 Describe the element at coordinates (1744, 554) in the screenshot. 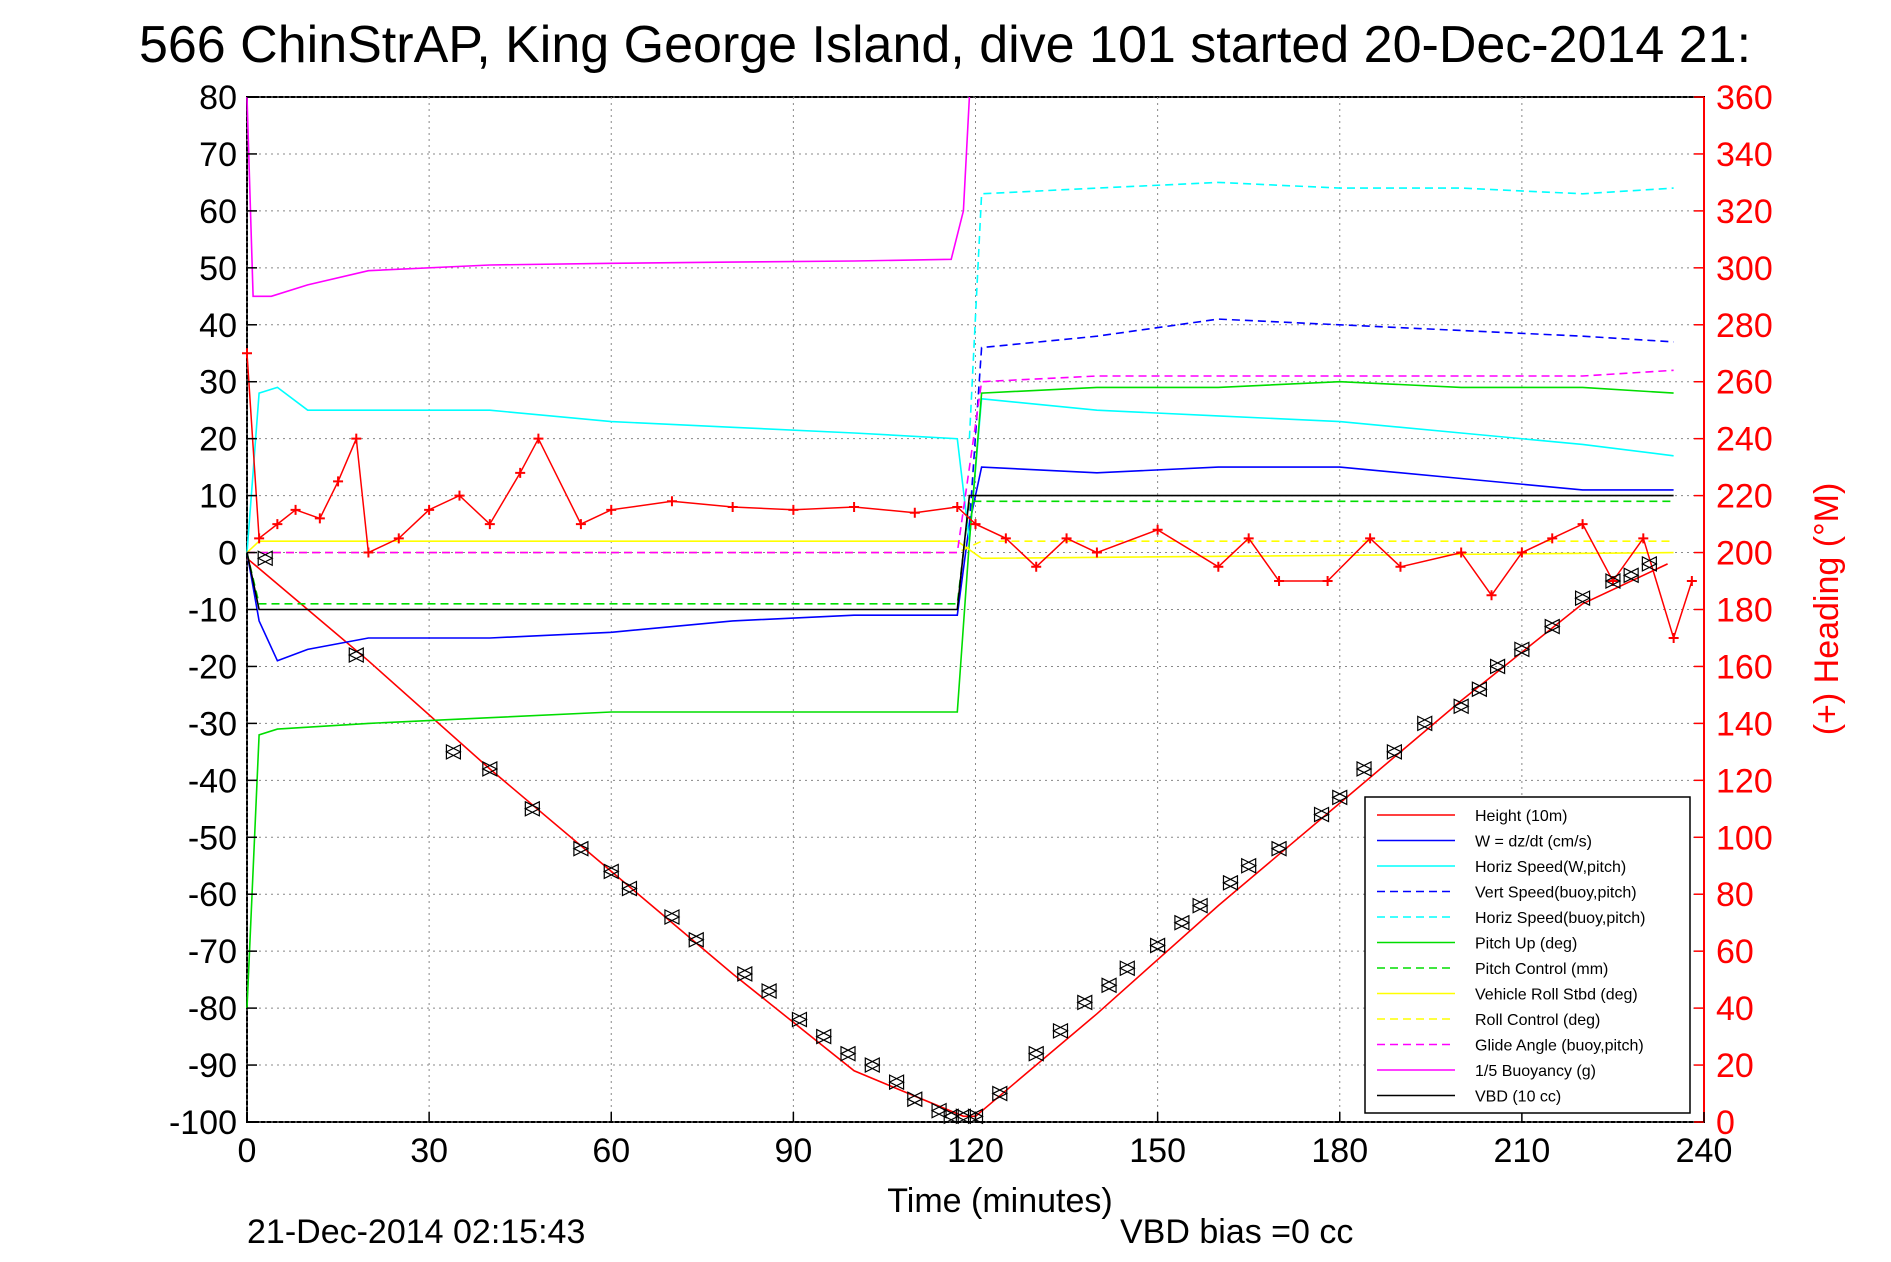

I see `y2-tick-label: 200` at that location.